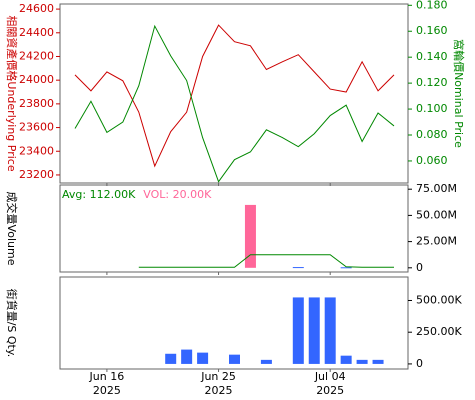 This screenshot has width=475, height=400. What do you see at coordinates (432, 108) in the screenshot?
I see `y-tick-label: 0.100` at bounding box center [432, 108].